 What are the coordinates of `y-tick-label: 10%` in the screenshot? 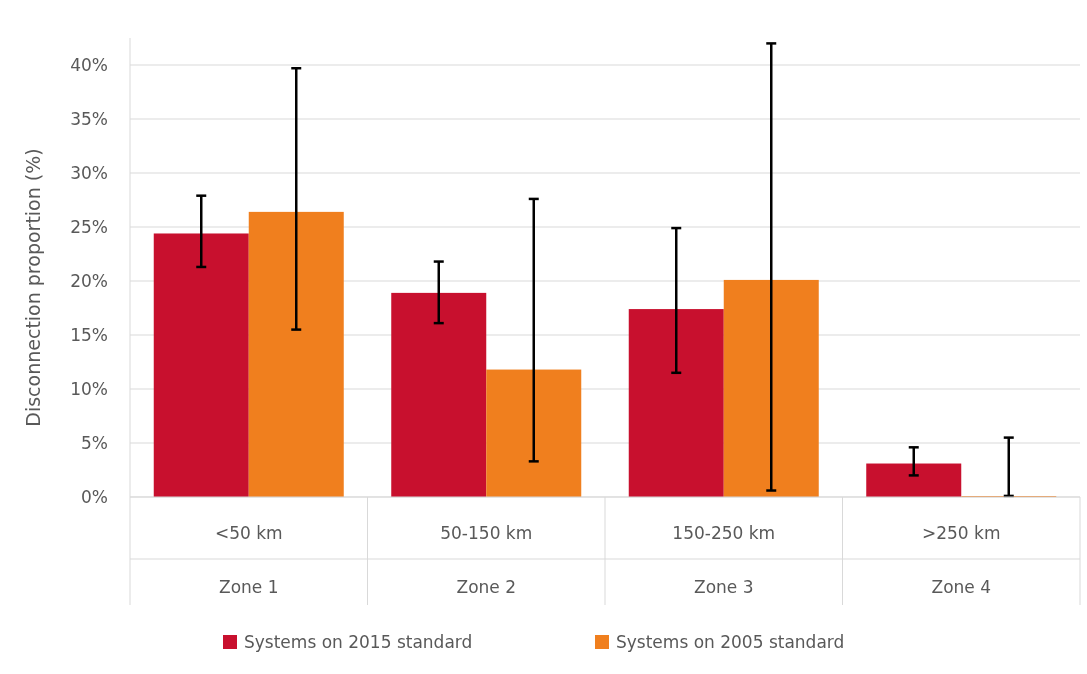 It's located at (89, 388).